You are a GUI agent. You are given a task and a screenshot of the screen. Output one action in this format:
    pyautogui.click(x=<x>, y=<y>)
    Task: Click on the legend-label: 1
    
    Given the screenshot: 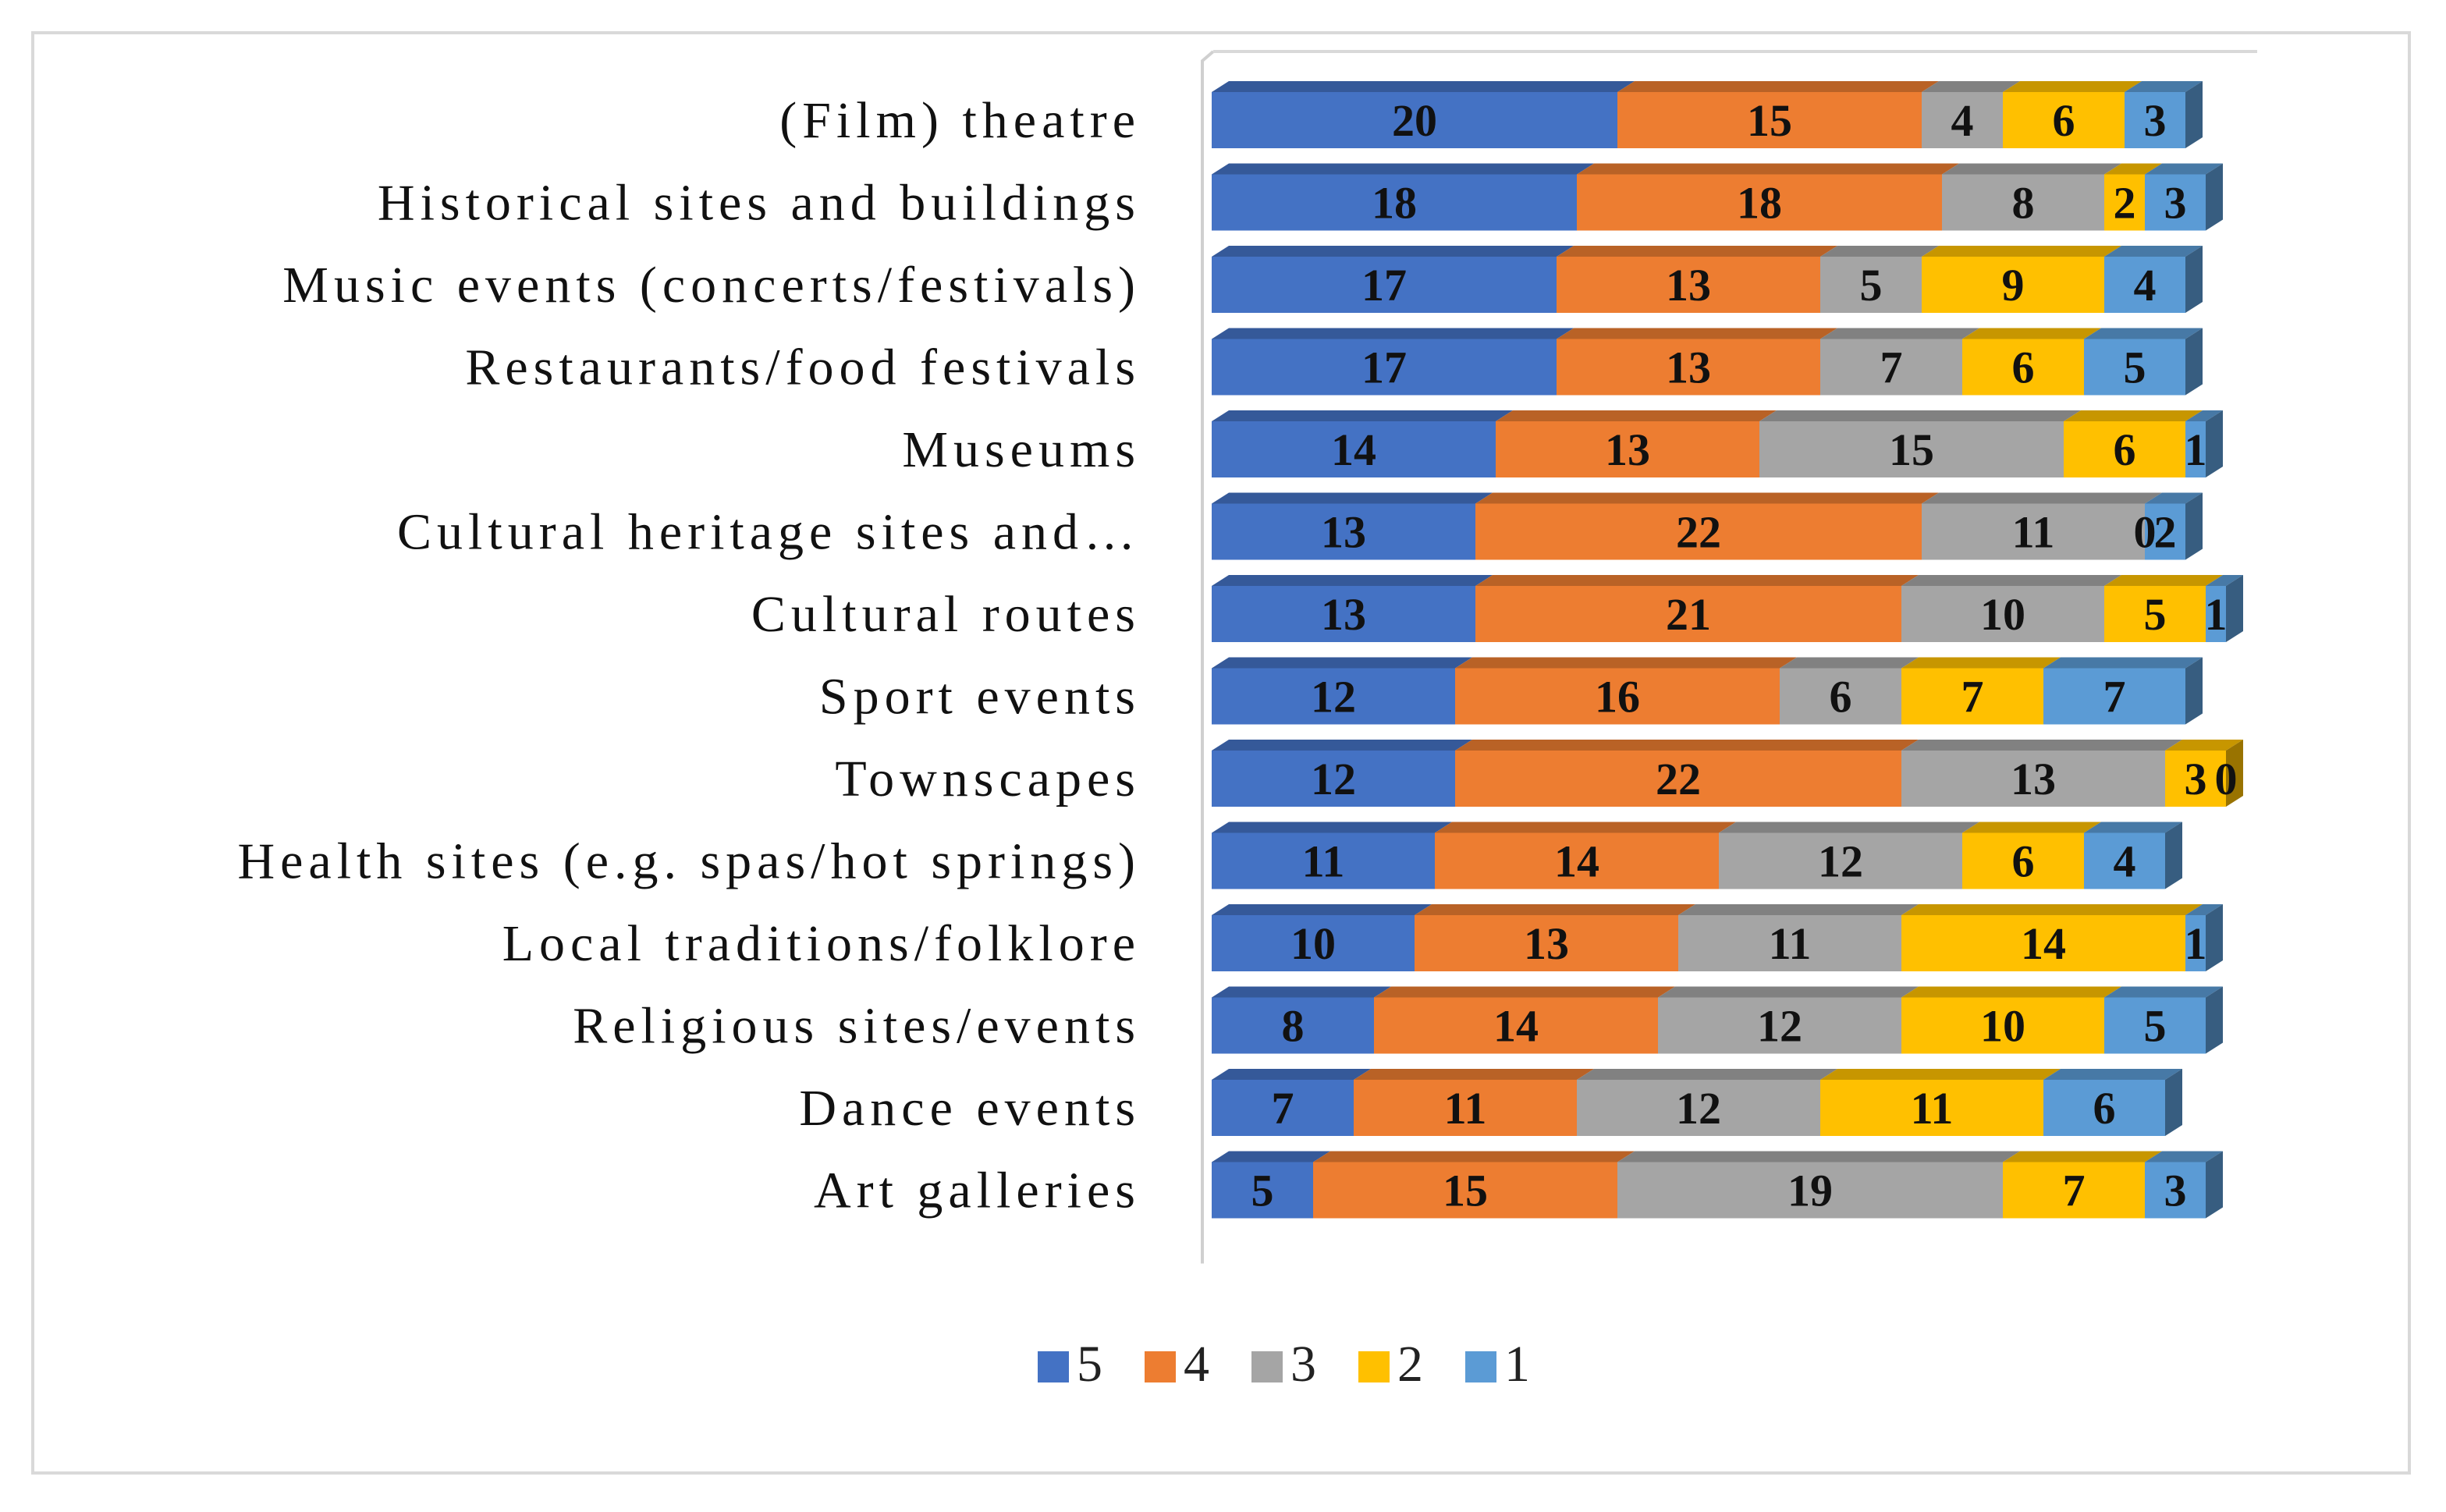 What is the action you would take?
    pyautogui.click(x=1517, y=1365)
    